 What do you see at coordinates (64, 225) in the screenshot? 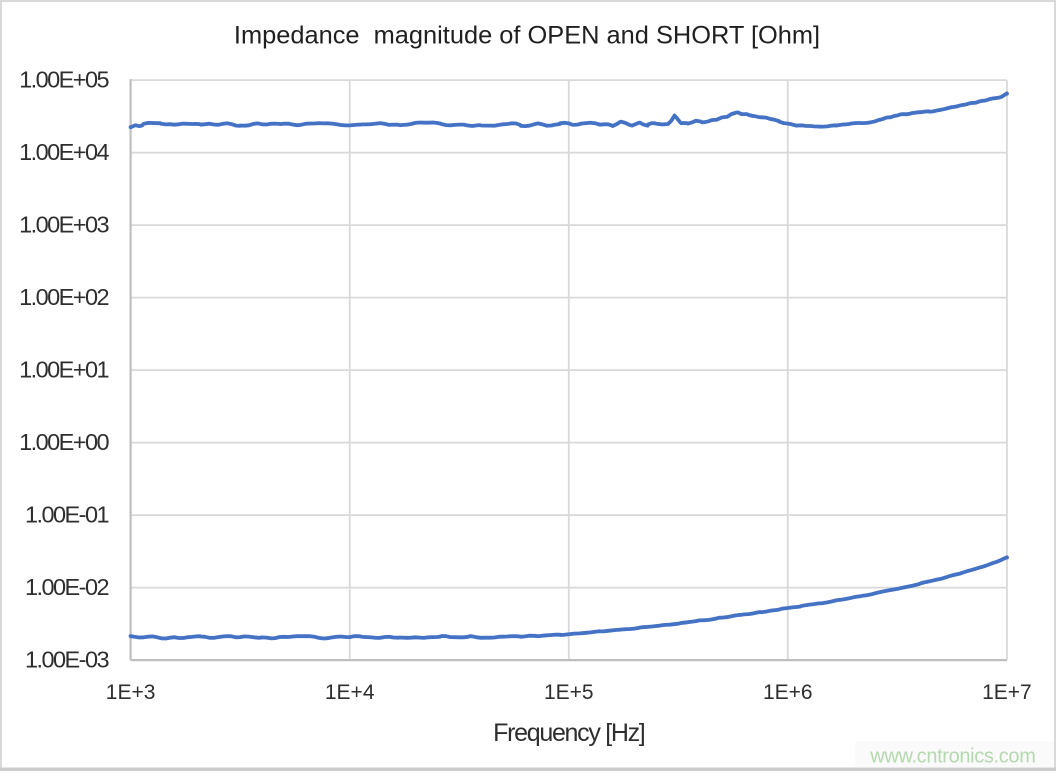
I see `svg-text: 1.00E+03` at bounding box center [64, 225].